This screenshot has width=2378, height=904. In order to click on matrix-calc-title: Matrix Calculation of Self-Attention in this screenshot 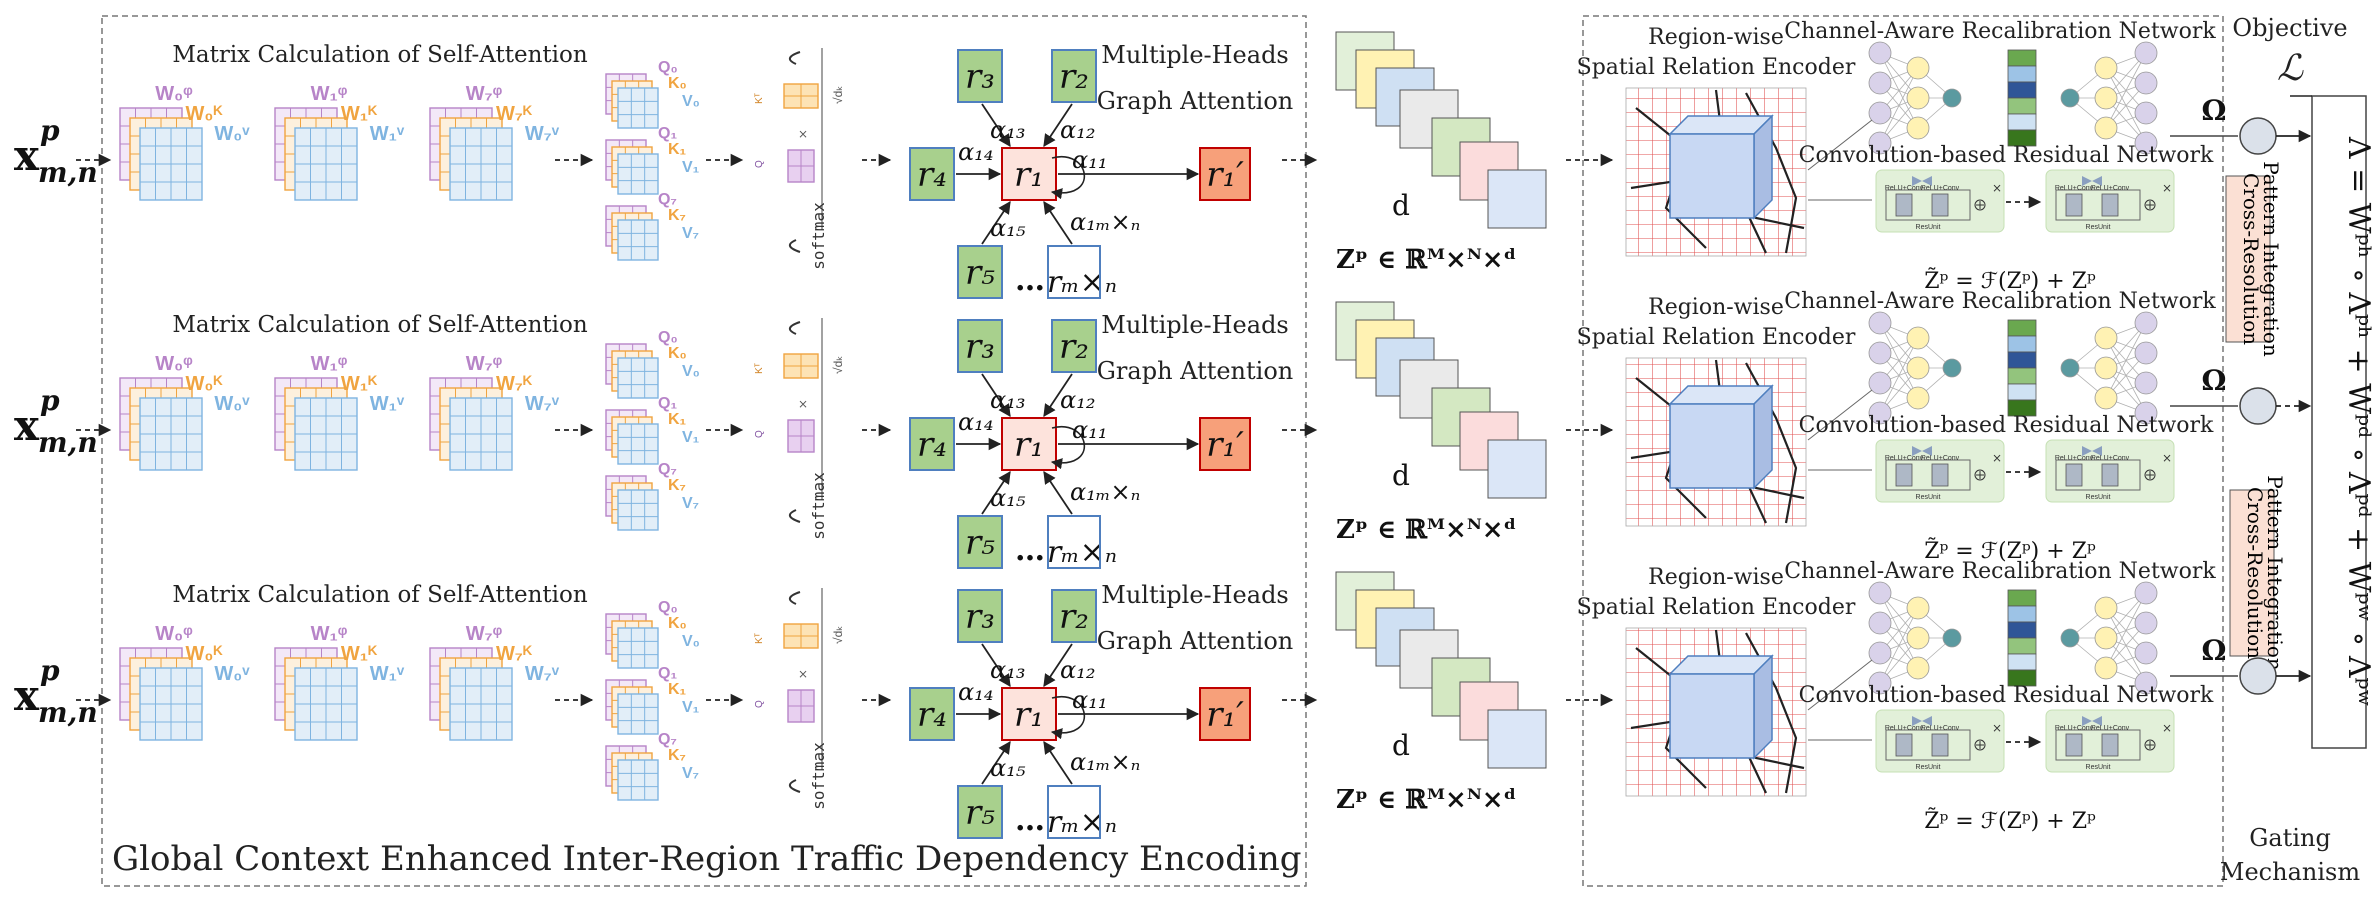, I will do `click(380, 55)`.